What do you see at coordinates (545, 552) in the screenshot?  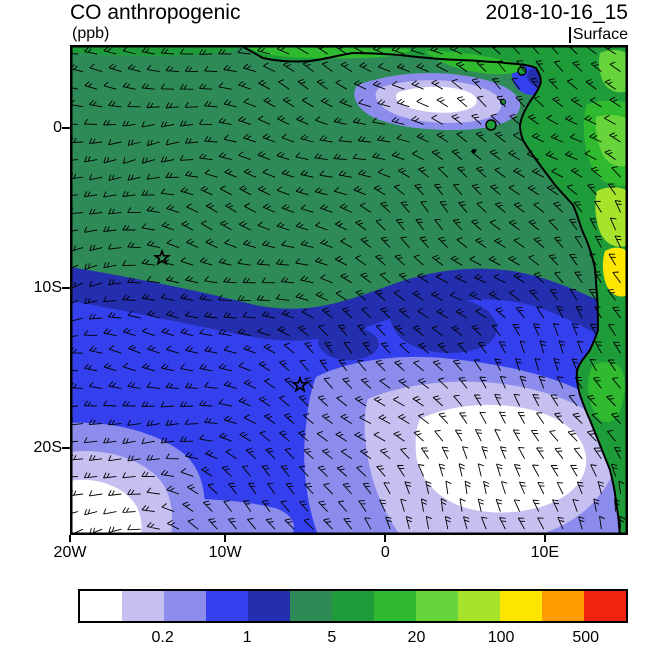 I see `x-tick-label-3: 10E` at bounding box center [545, 552].